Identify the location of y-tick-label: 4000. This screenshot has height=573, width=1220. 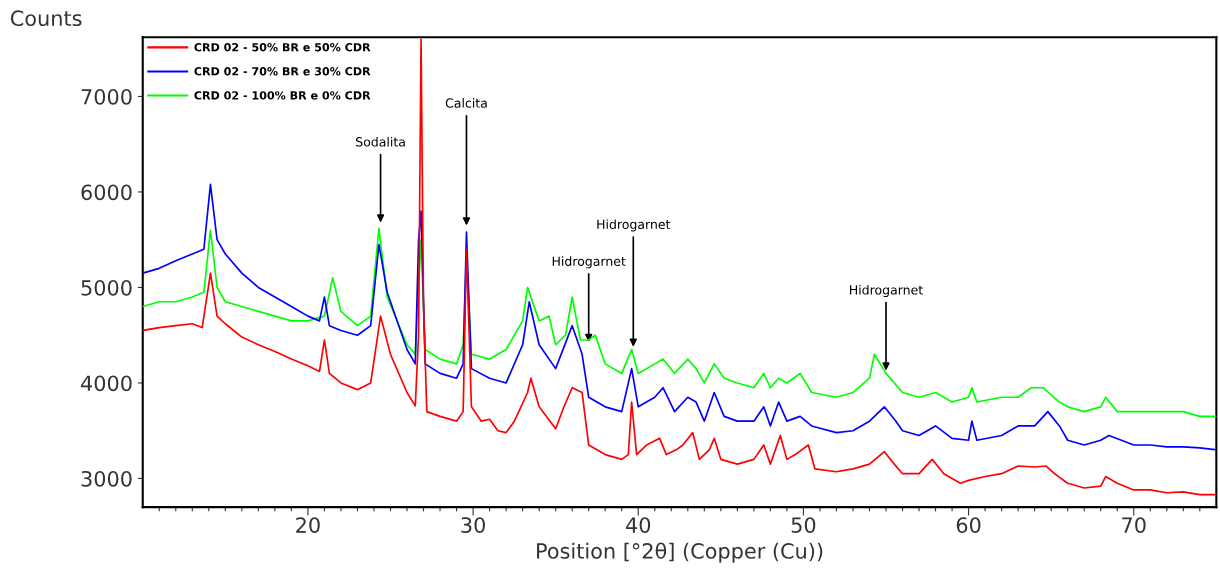
(106, 383).